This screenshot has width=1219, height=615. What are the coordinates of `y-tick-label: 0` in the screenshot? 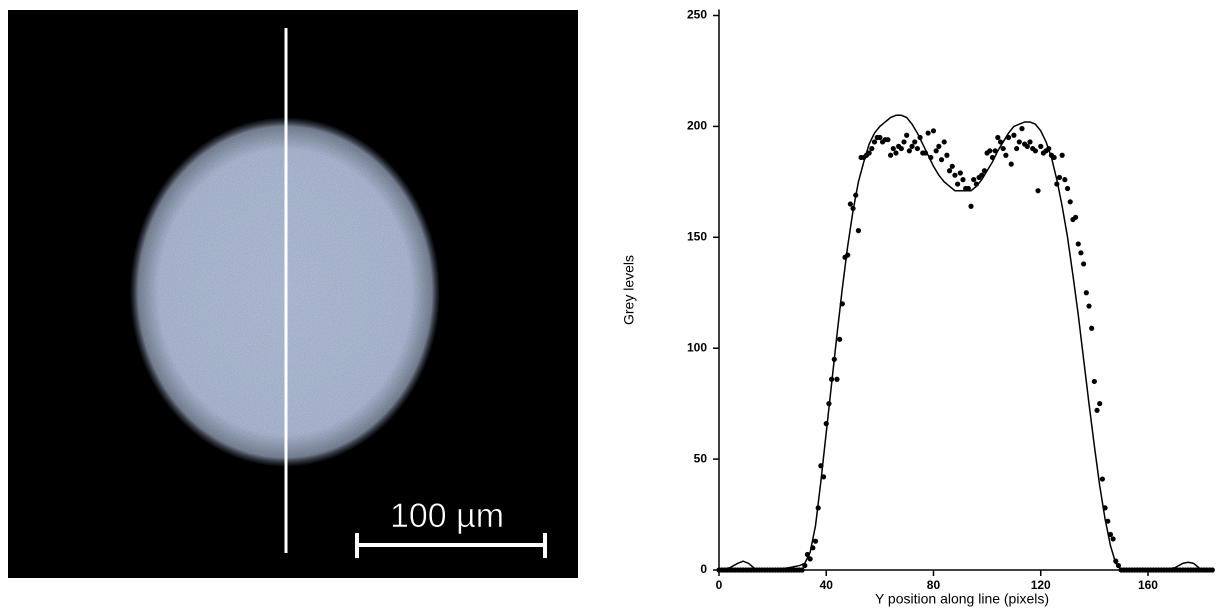 It's located at (703, 569).